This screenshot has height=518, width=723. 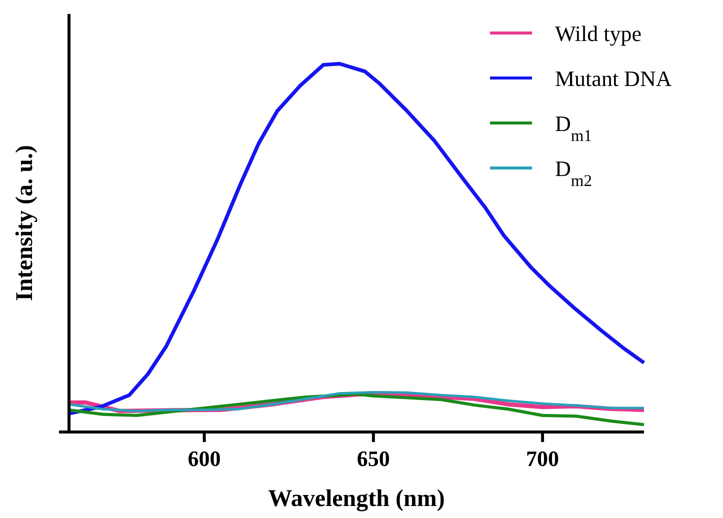 What do you see at coordinates (573, 173) in the screenshot?
I see `legend-label: D$_{m2}$` at bounding box center [573, 173].